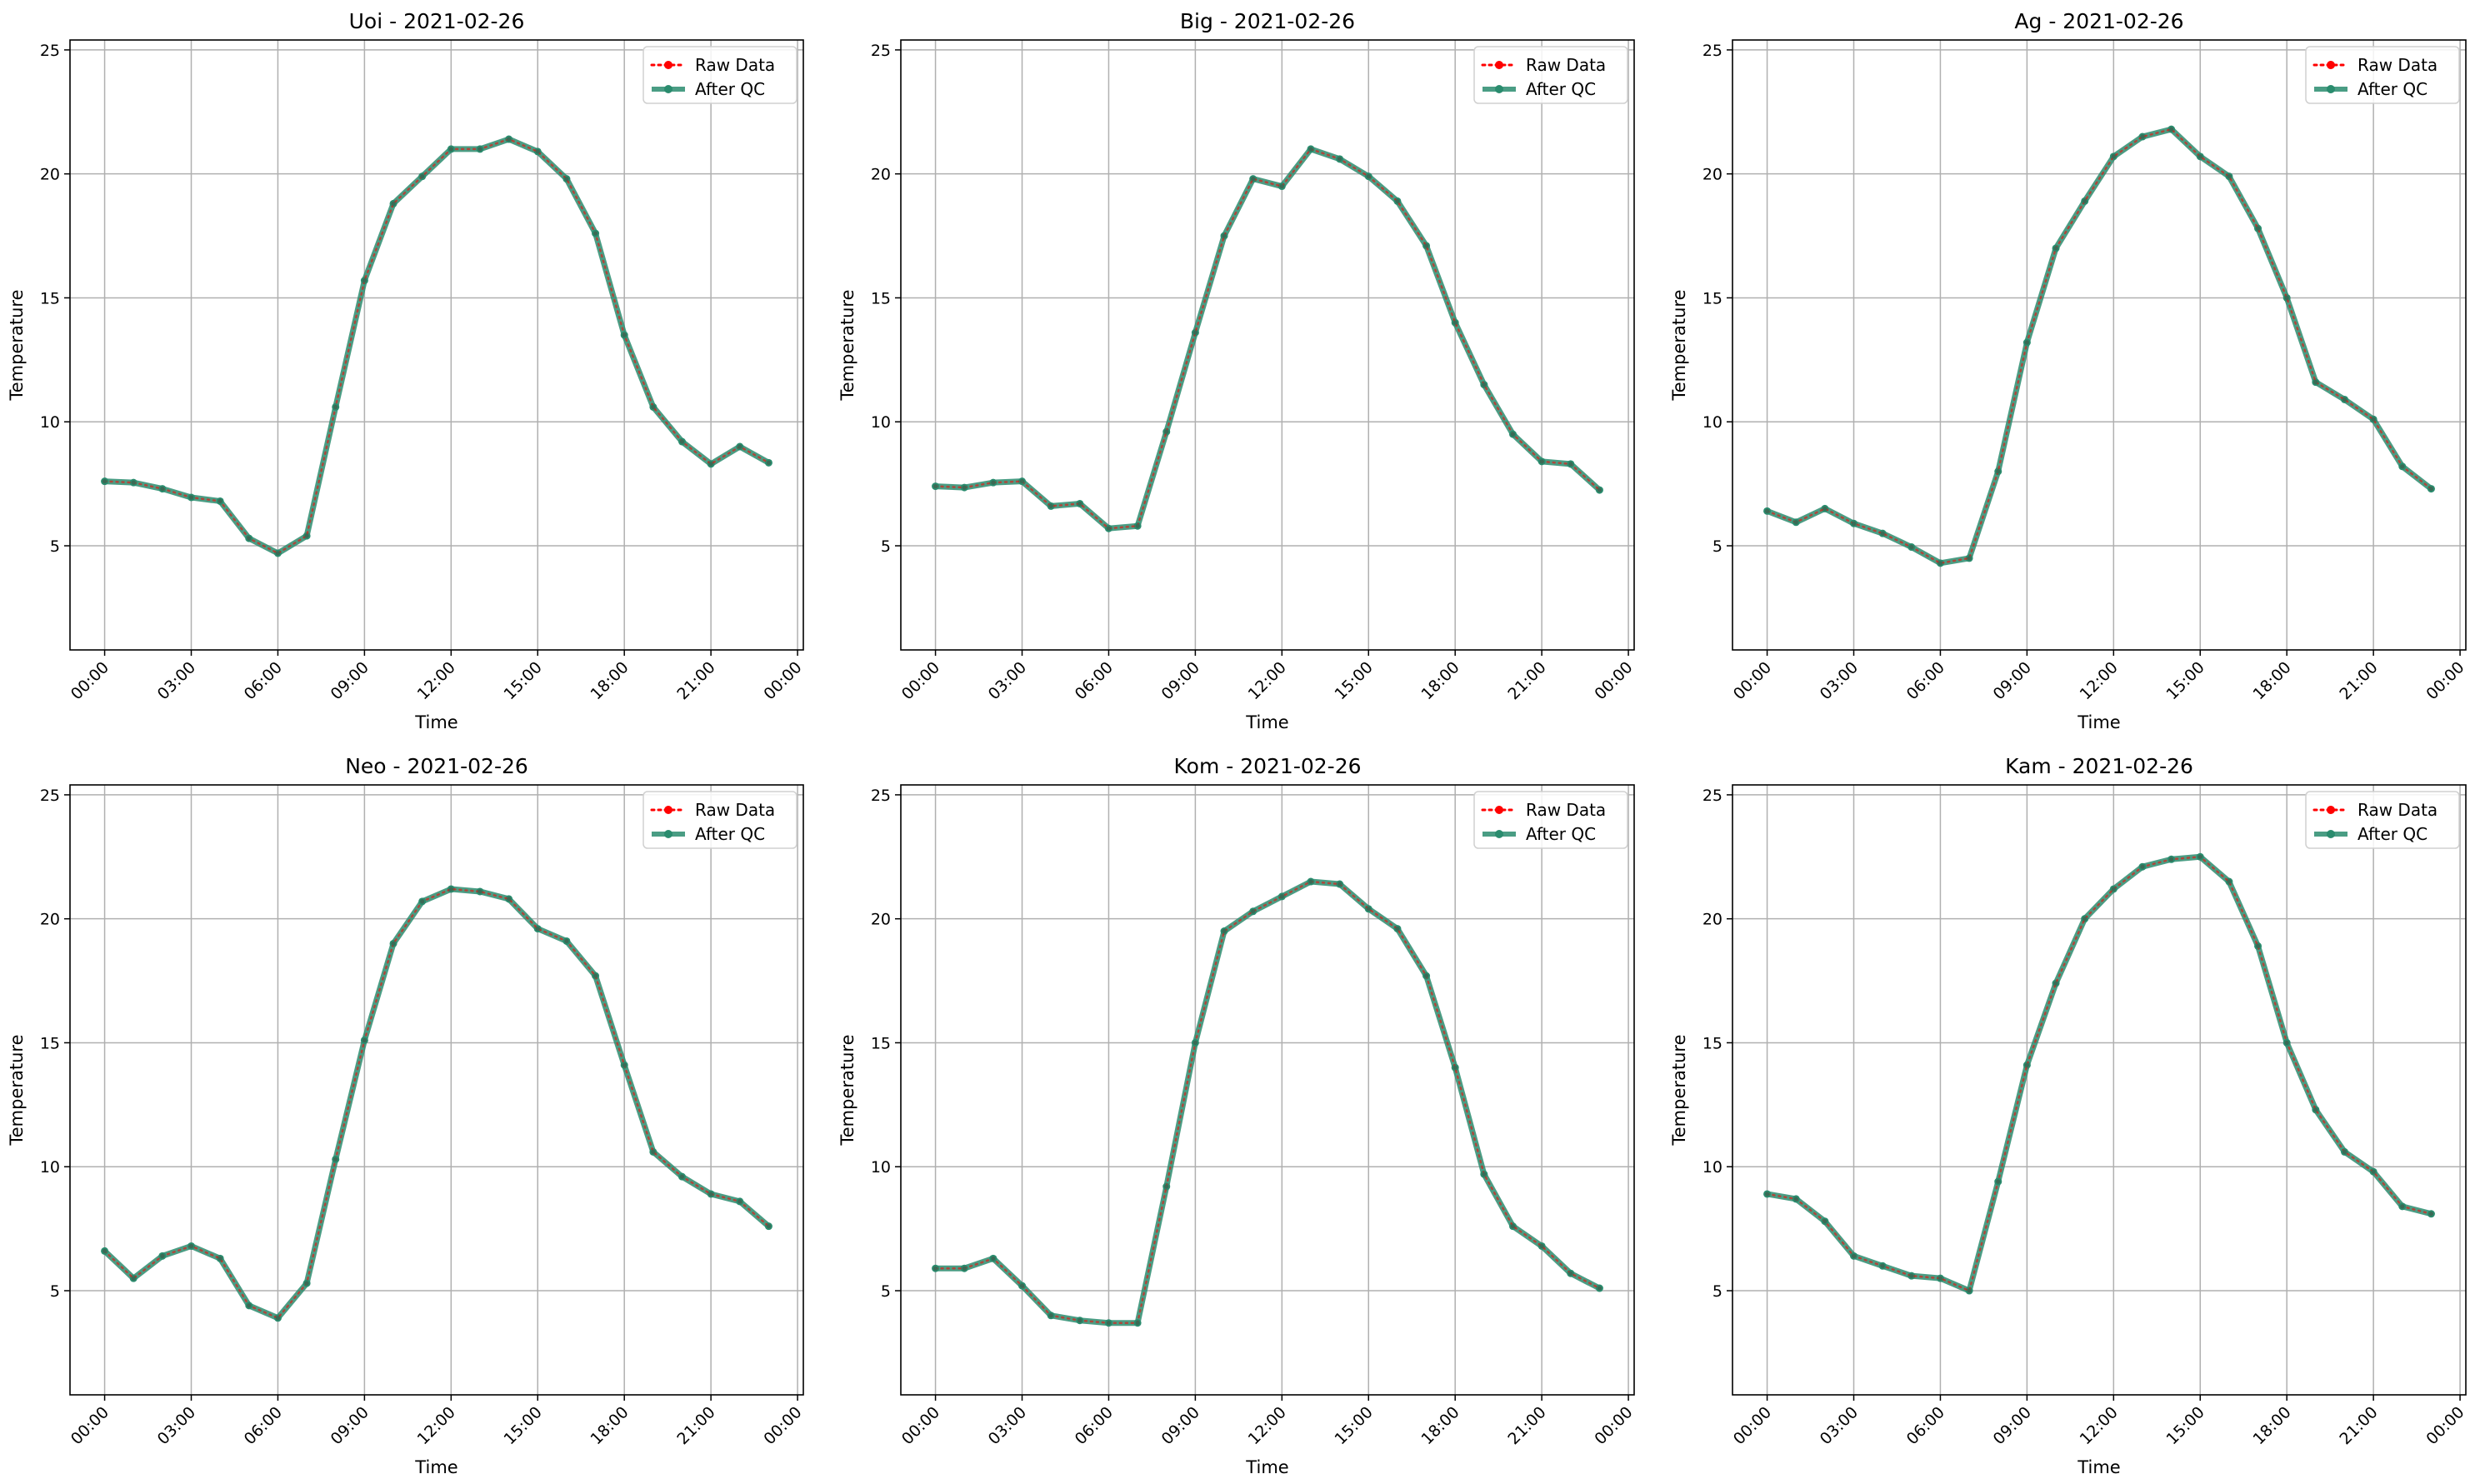 The width and height of the screenshot is (2485, 1484). Describe the element at coordinates (436, 346) in the screenshot. I see `series-raw-data-line` at that location.